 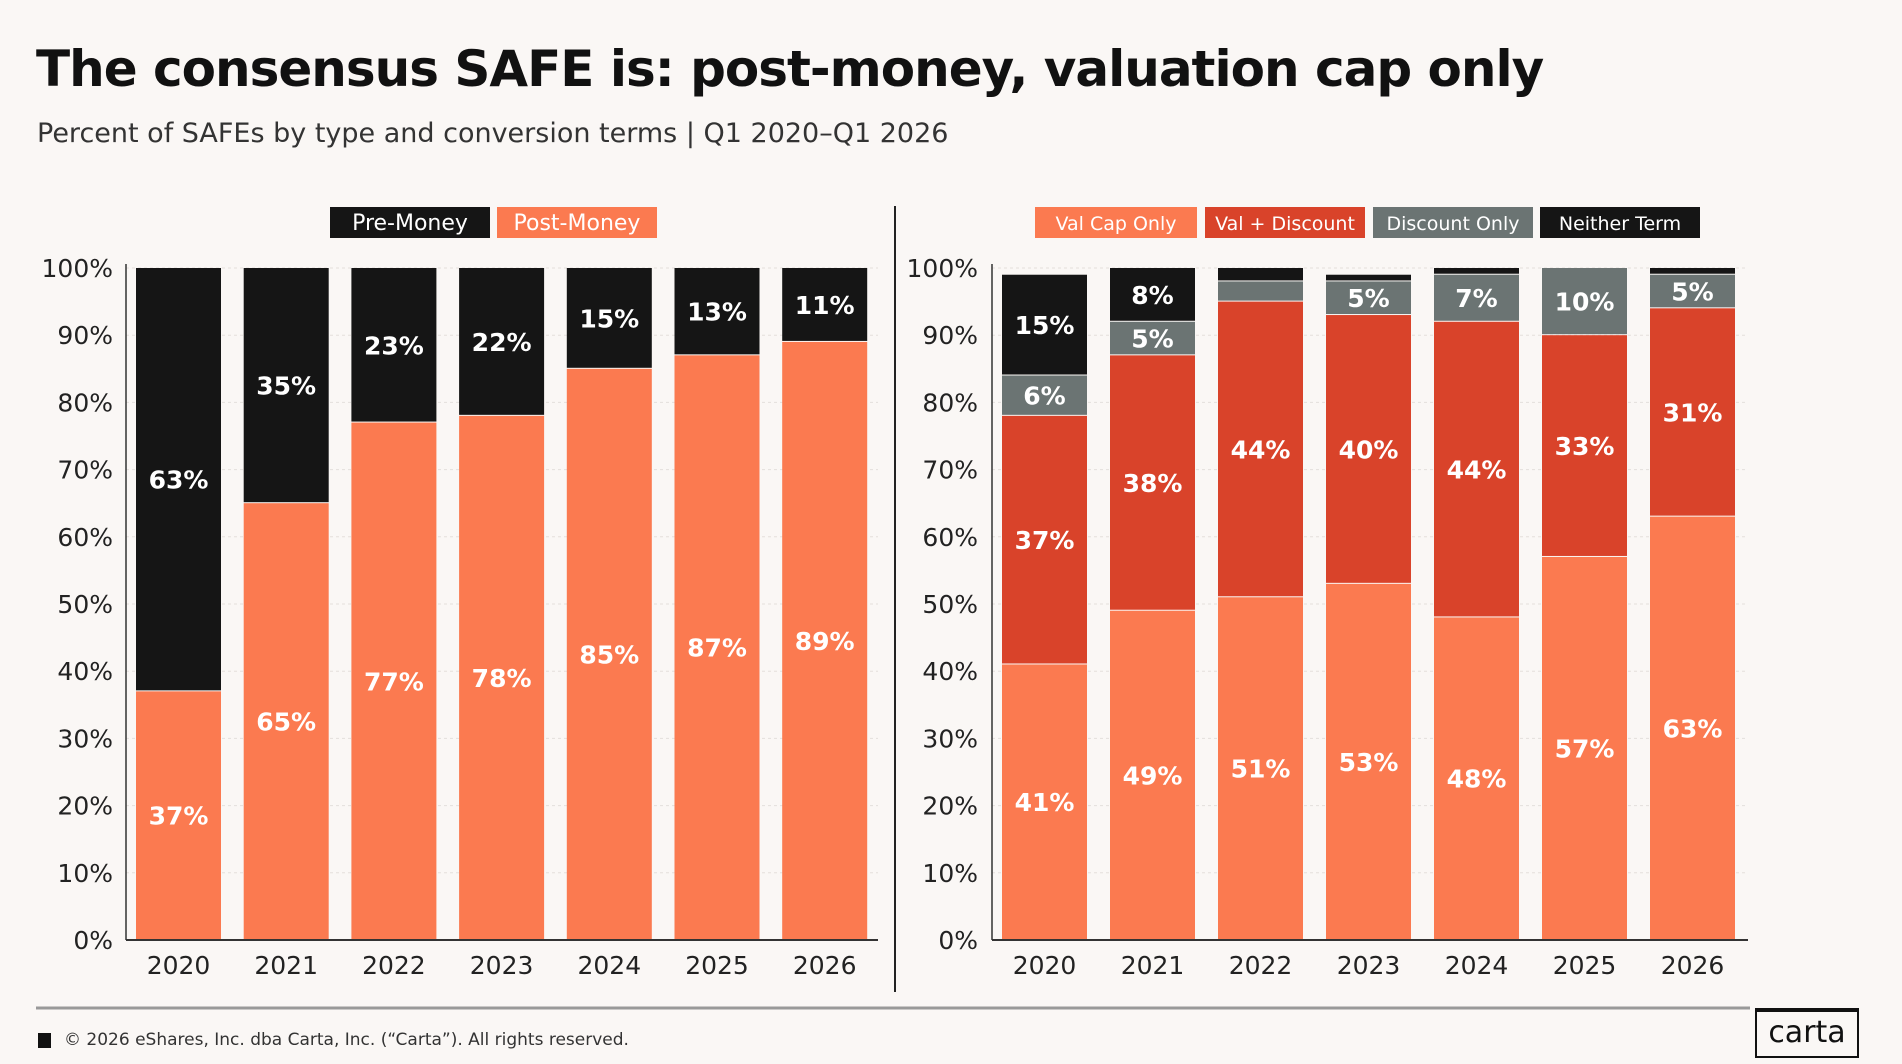 What do you see at coordinates (1260, 291) in the screenshot?
I see `bar-segment-discount-only-2022` at bounding box center [1260, 291].